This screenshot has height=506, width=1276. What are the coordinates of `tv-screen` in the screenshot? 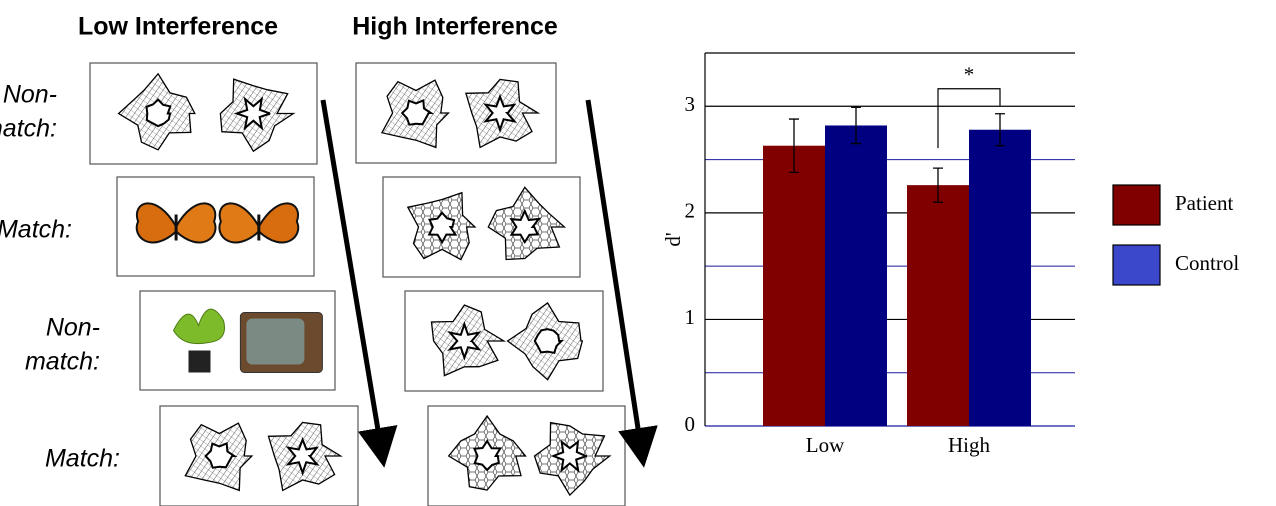 It's located at (275, 341).